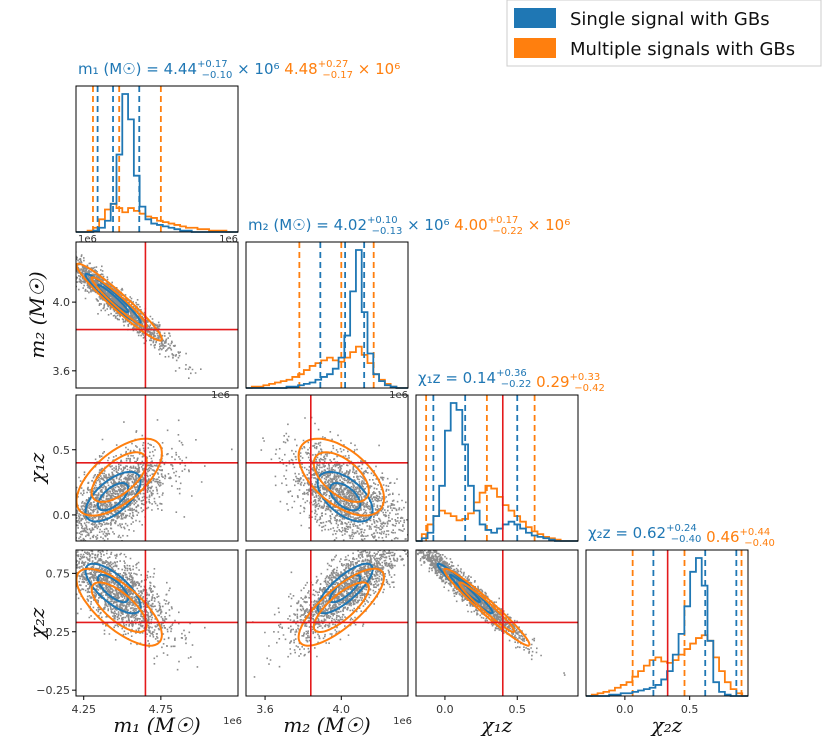  I want to click on histogram-panel-chi1z: χ₁z = 0.14+0.36 −0.22 0.29+0.33 −0.42, so click(510, 455).